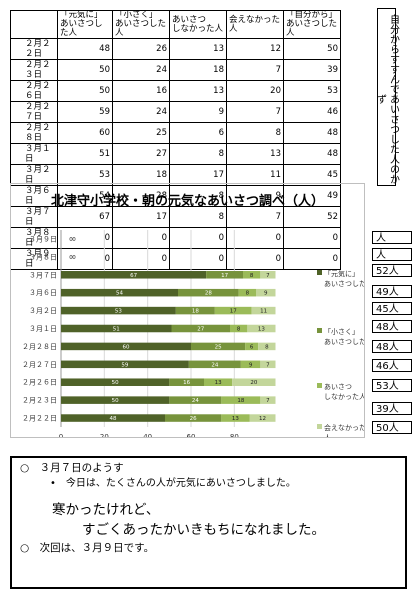 This screenshot has width=420, height=597. What do you see at coordinates (218, 347) in the screenshot?
I see `data-label: 25` at bounding box center [218, 347].